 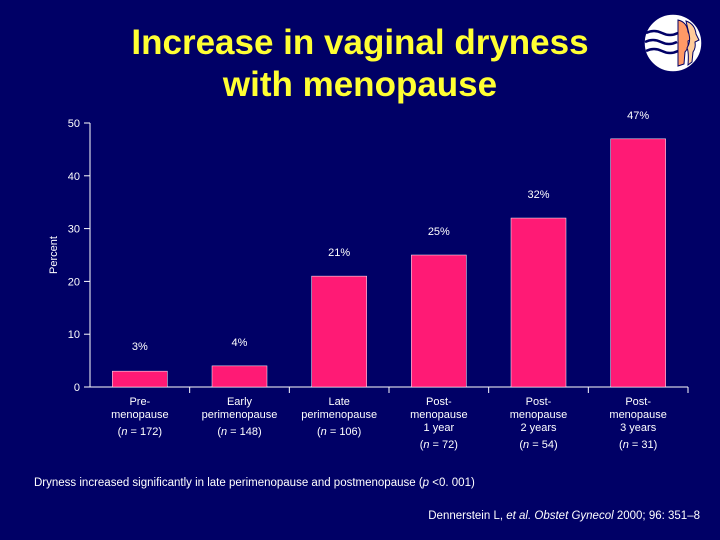 I want to click on sample-size-label: (n = 172), so click(x=140, y=432).